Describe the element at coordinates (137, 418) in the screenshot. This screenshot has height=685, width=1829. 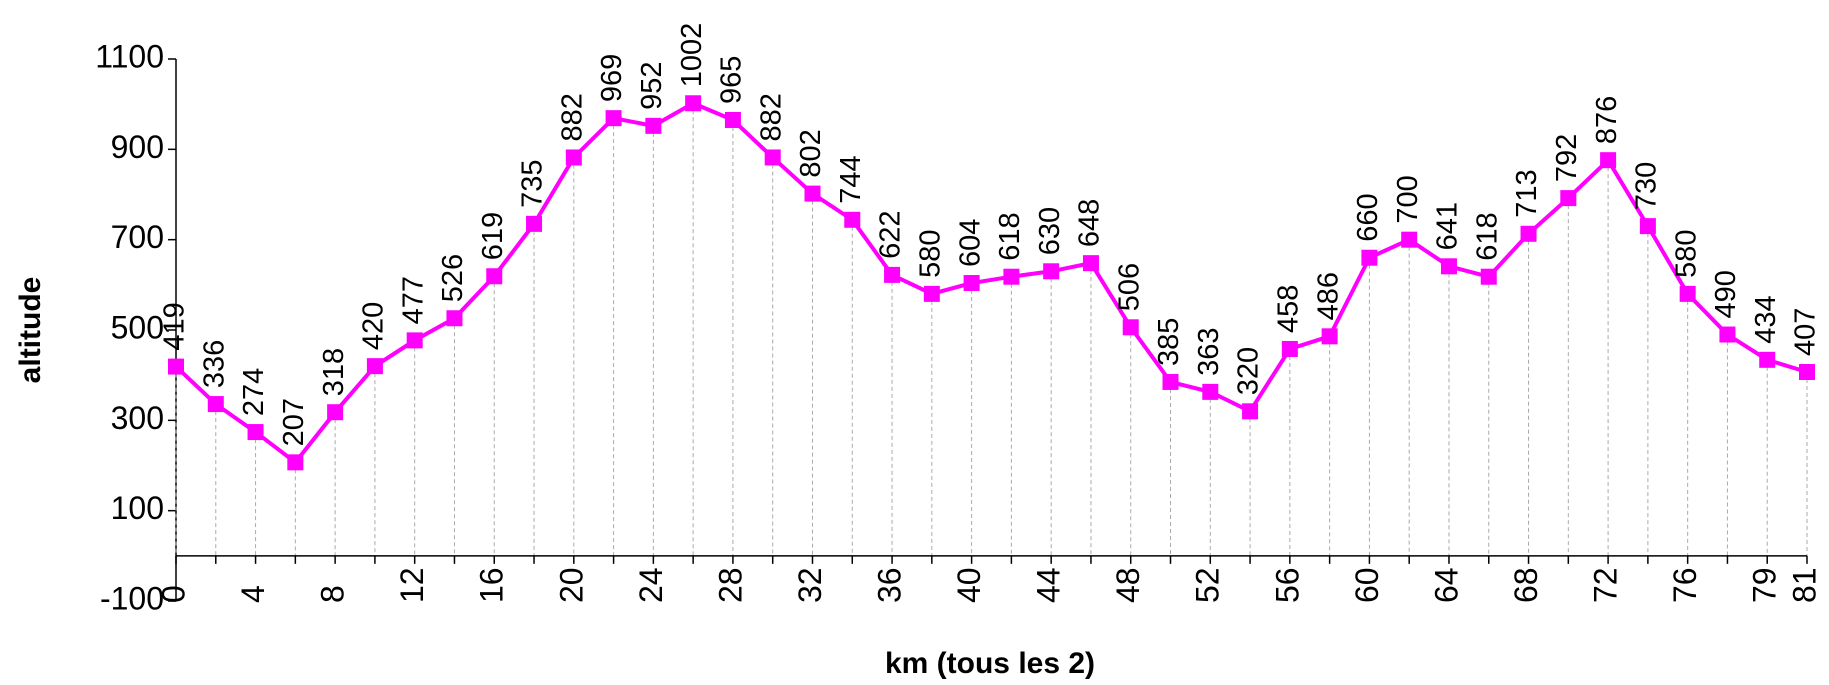
I see `y-tick-label: 300` at that location.